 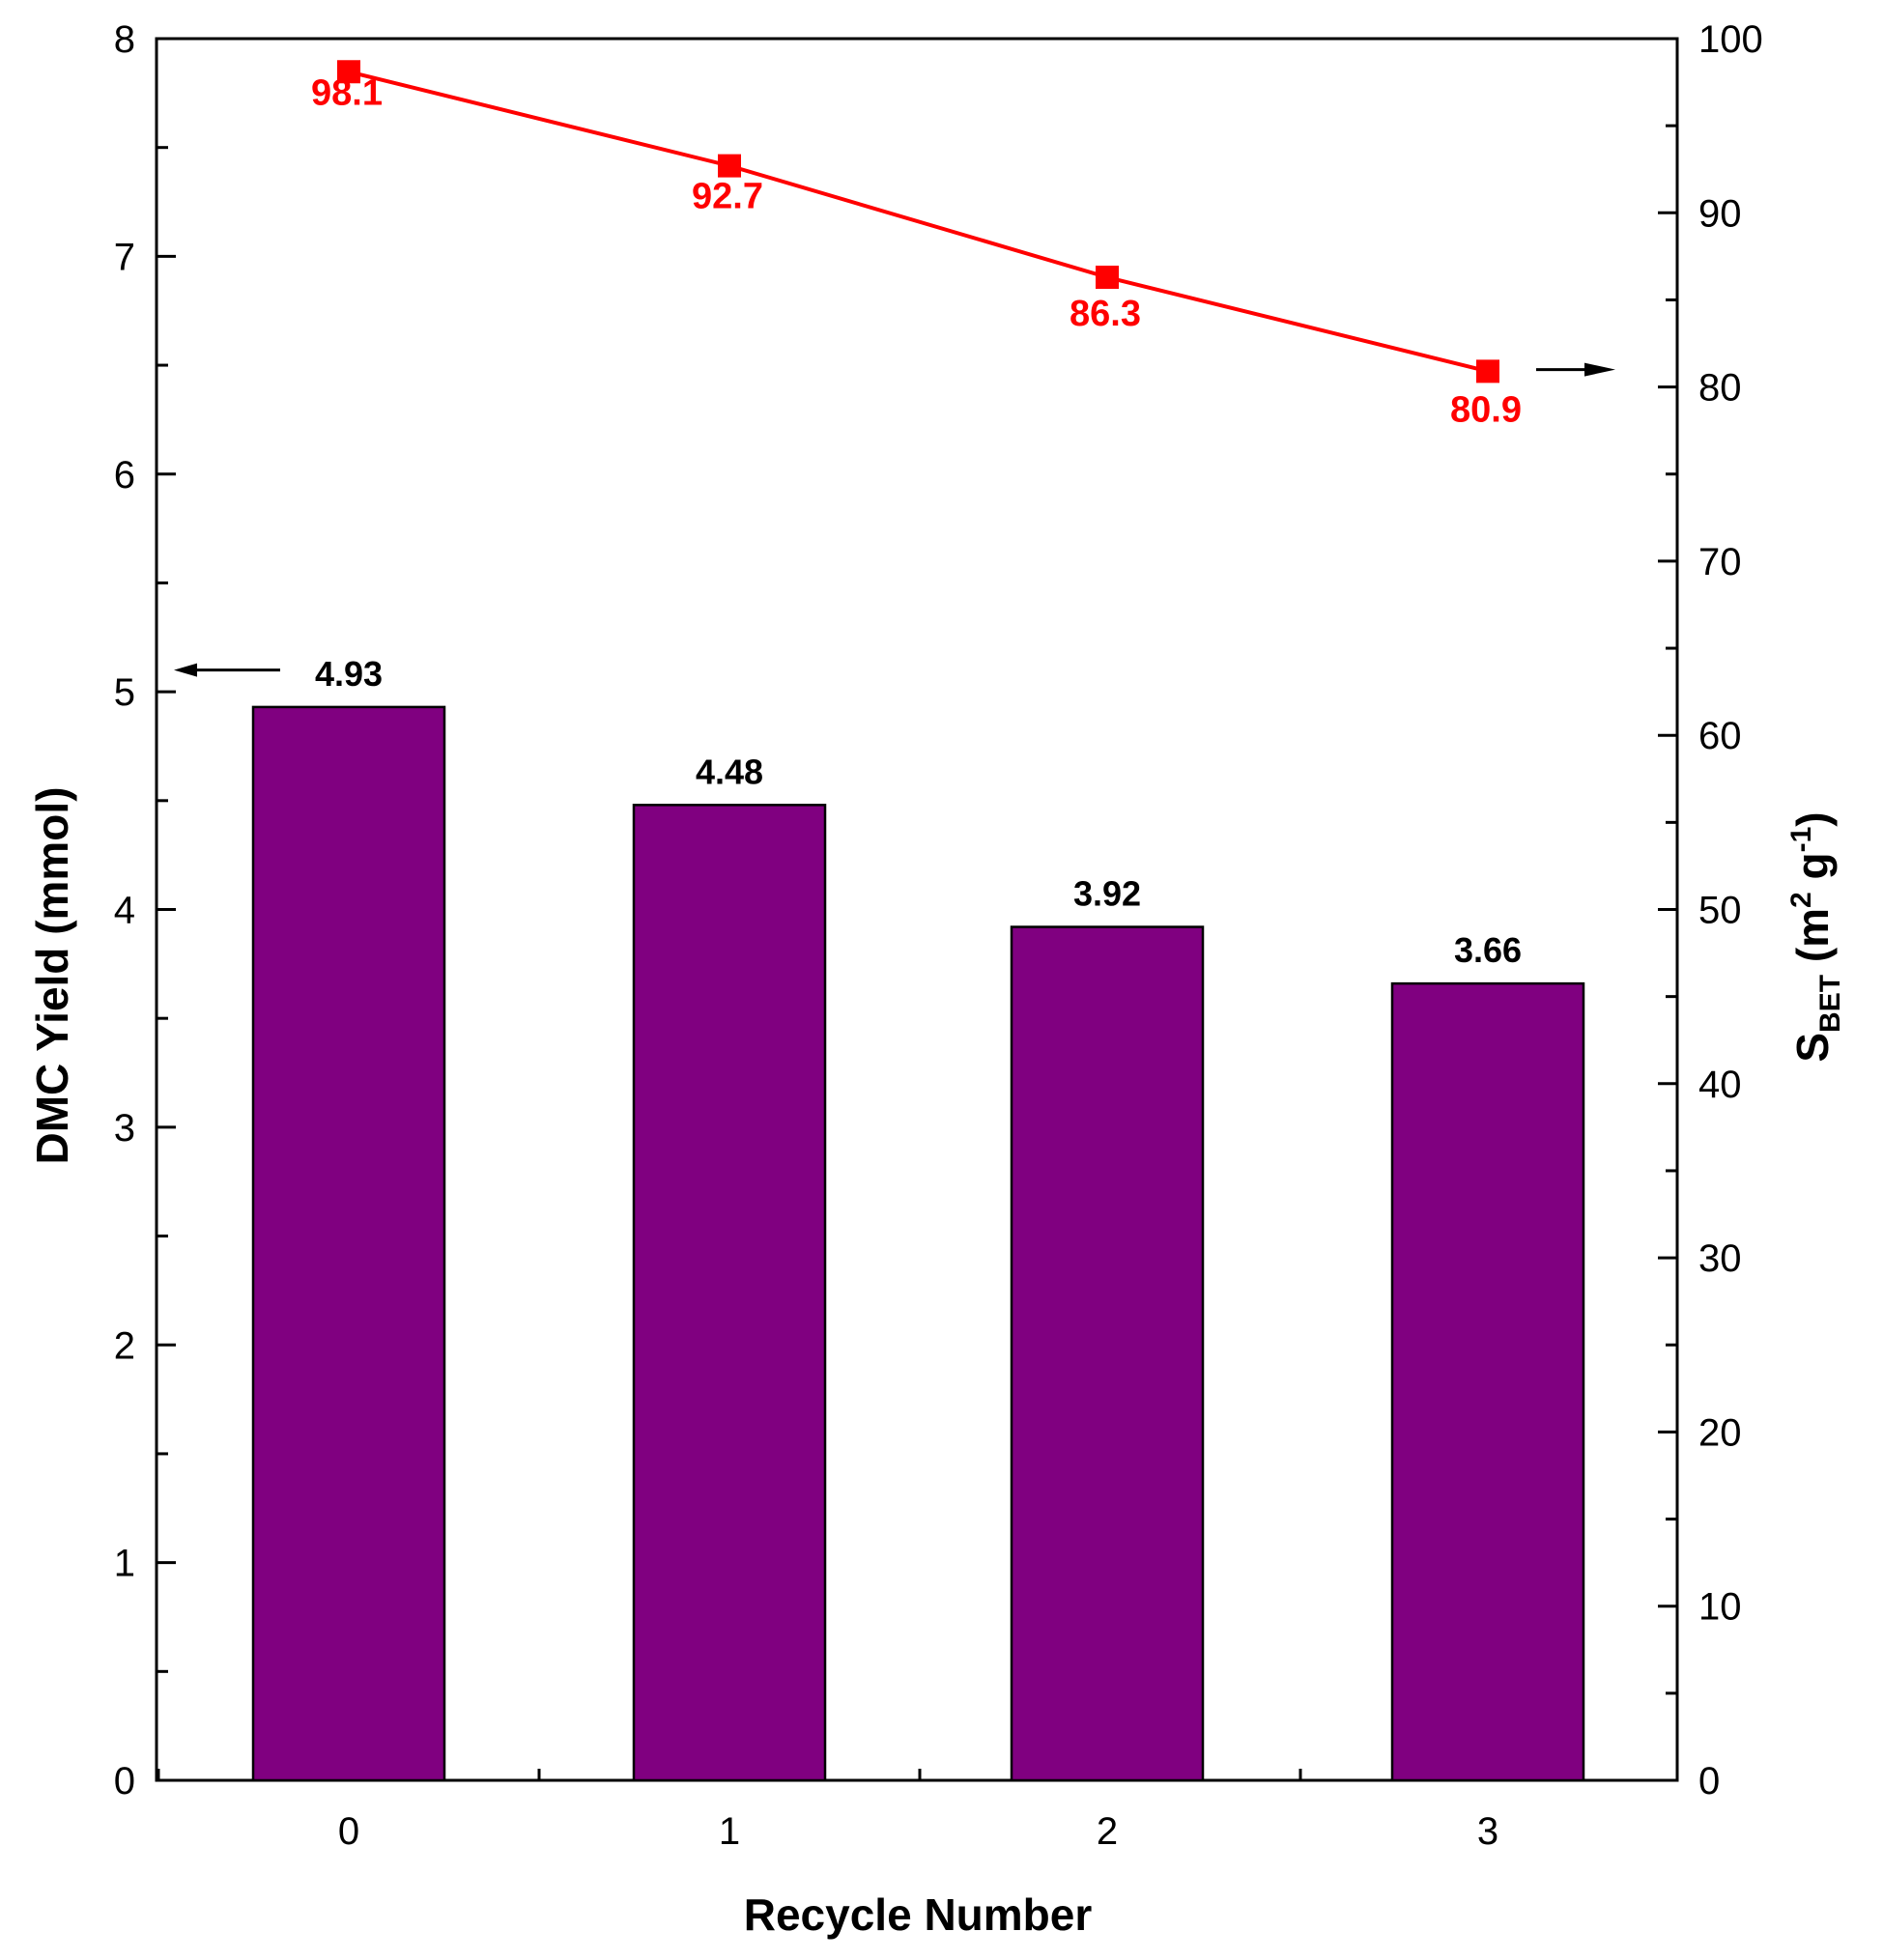 I want to click on right-y-axis-title-unit-open: (m, so click(x=1812, y=942).